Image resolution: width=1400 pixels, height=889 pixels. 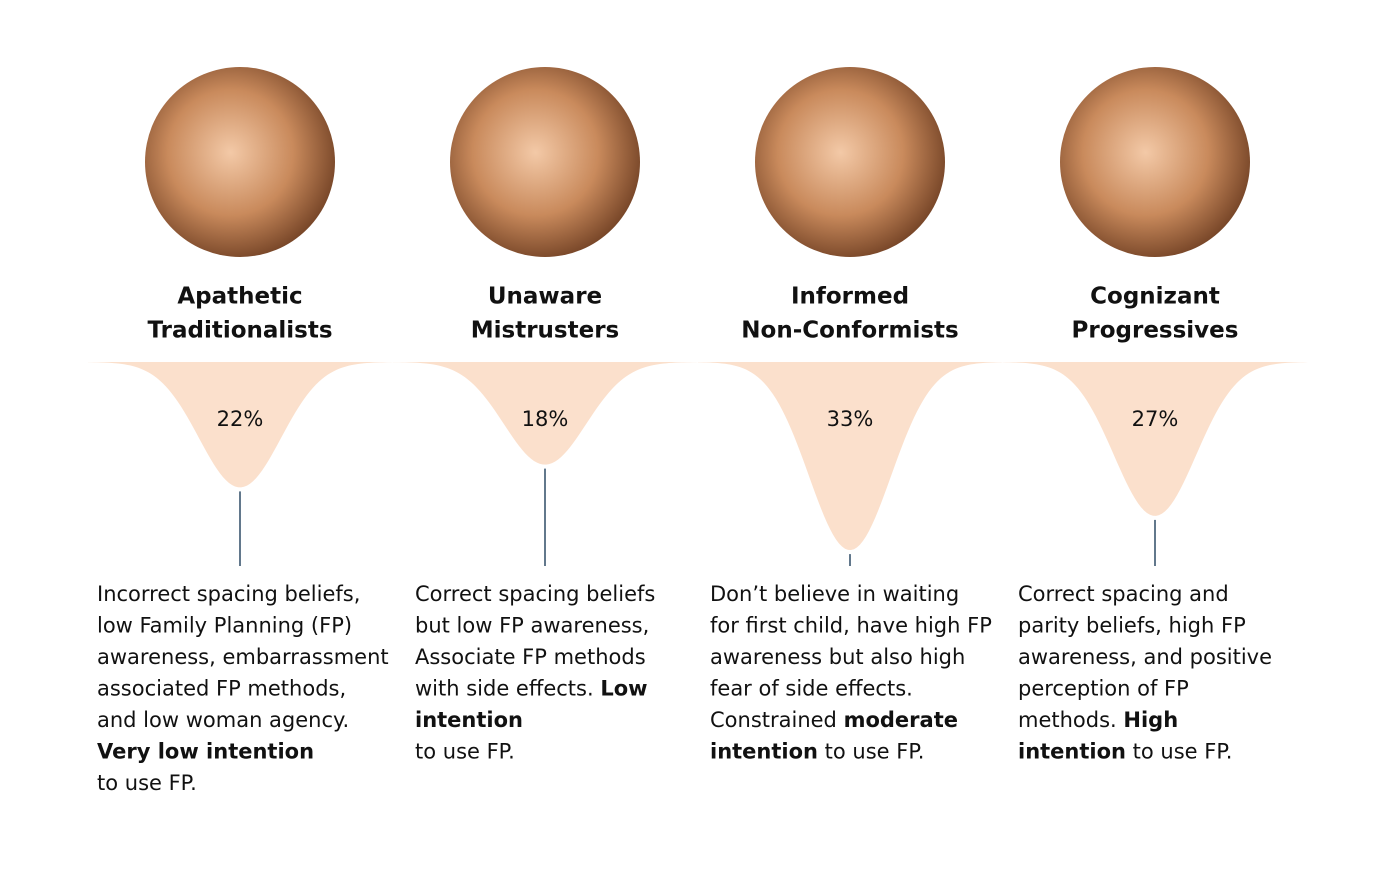 I want to click on description-run: but low FP awareness,, so click(x=532, y=626).